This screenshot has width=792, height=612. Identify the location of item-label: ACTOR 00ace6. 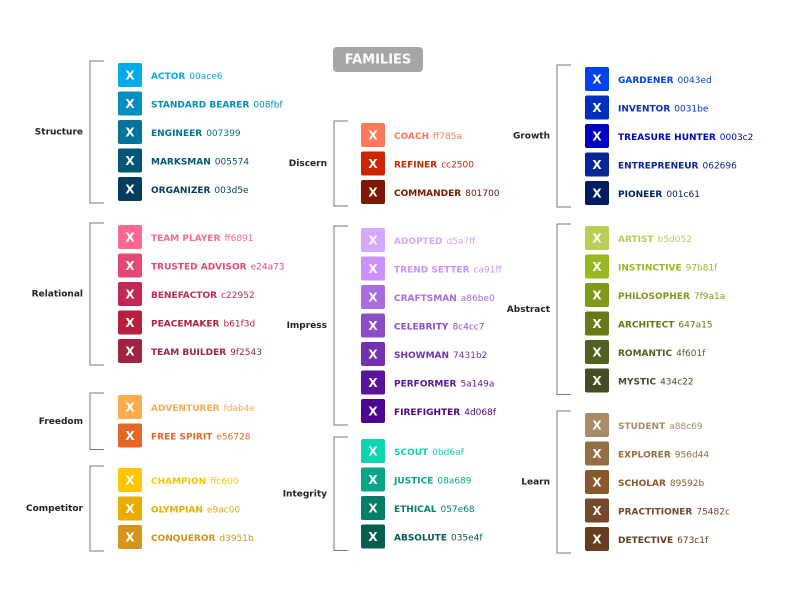
(187, 77).